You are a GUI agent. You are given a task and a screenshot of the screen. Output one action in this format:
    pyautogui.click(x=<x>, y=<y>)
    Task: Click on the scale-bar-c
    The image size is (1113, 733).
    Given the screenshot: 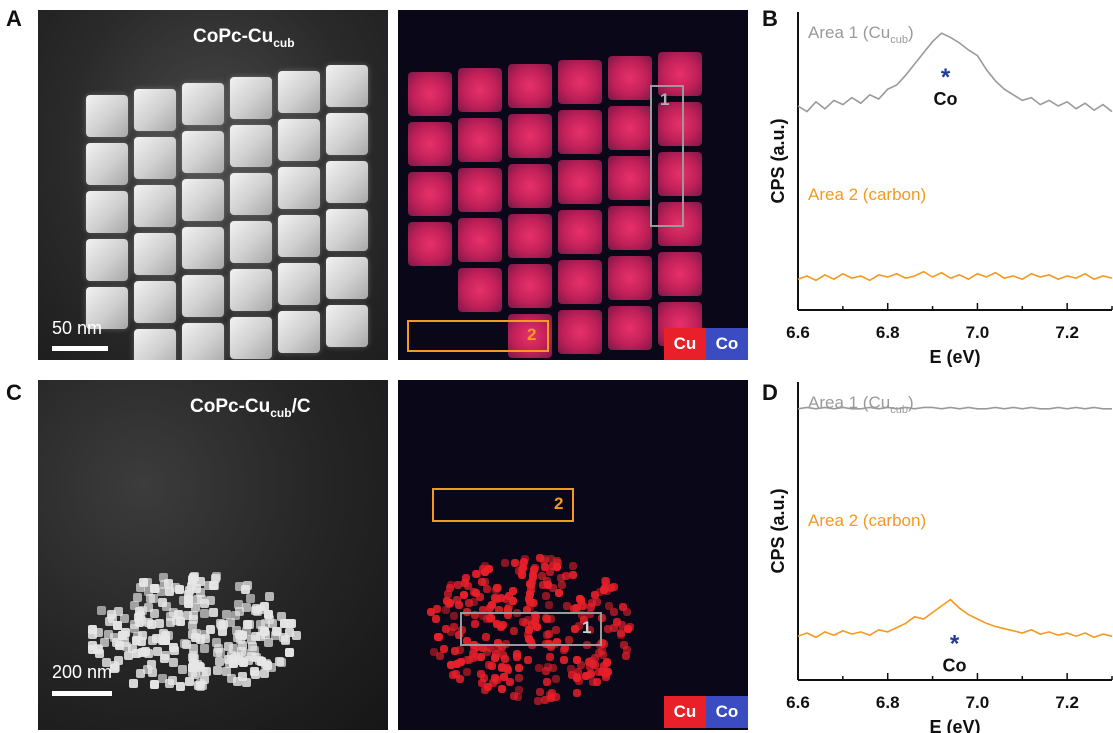 What is the action you would take?
    pyautogui.click(x=82, y=693)
    